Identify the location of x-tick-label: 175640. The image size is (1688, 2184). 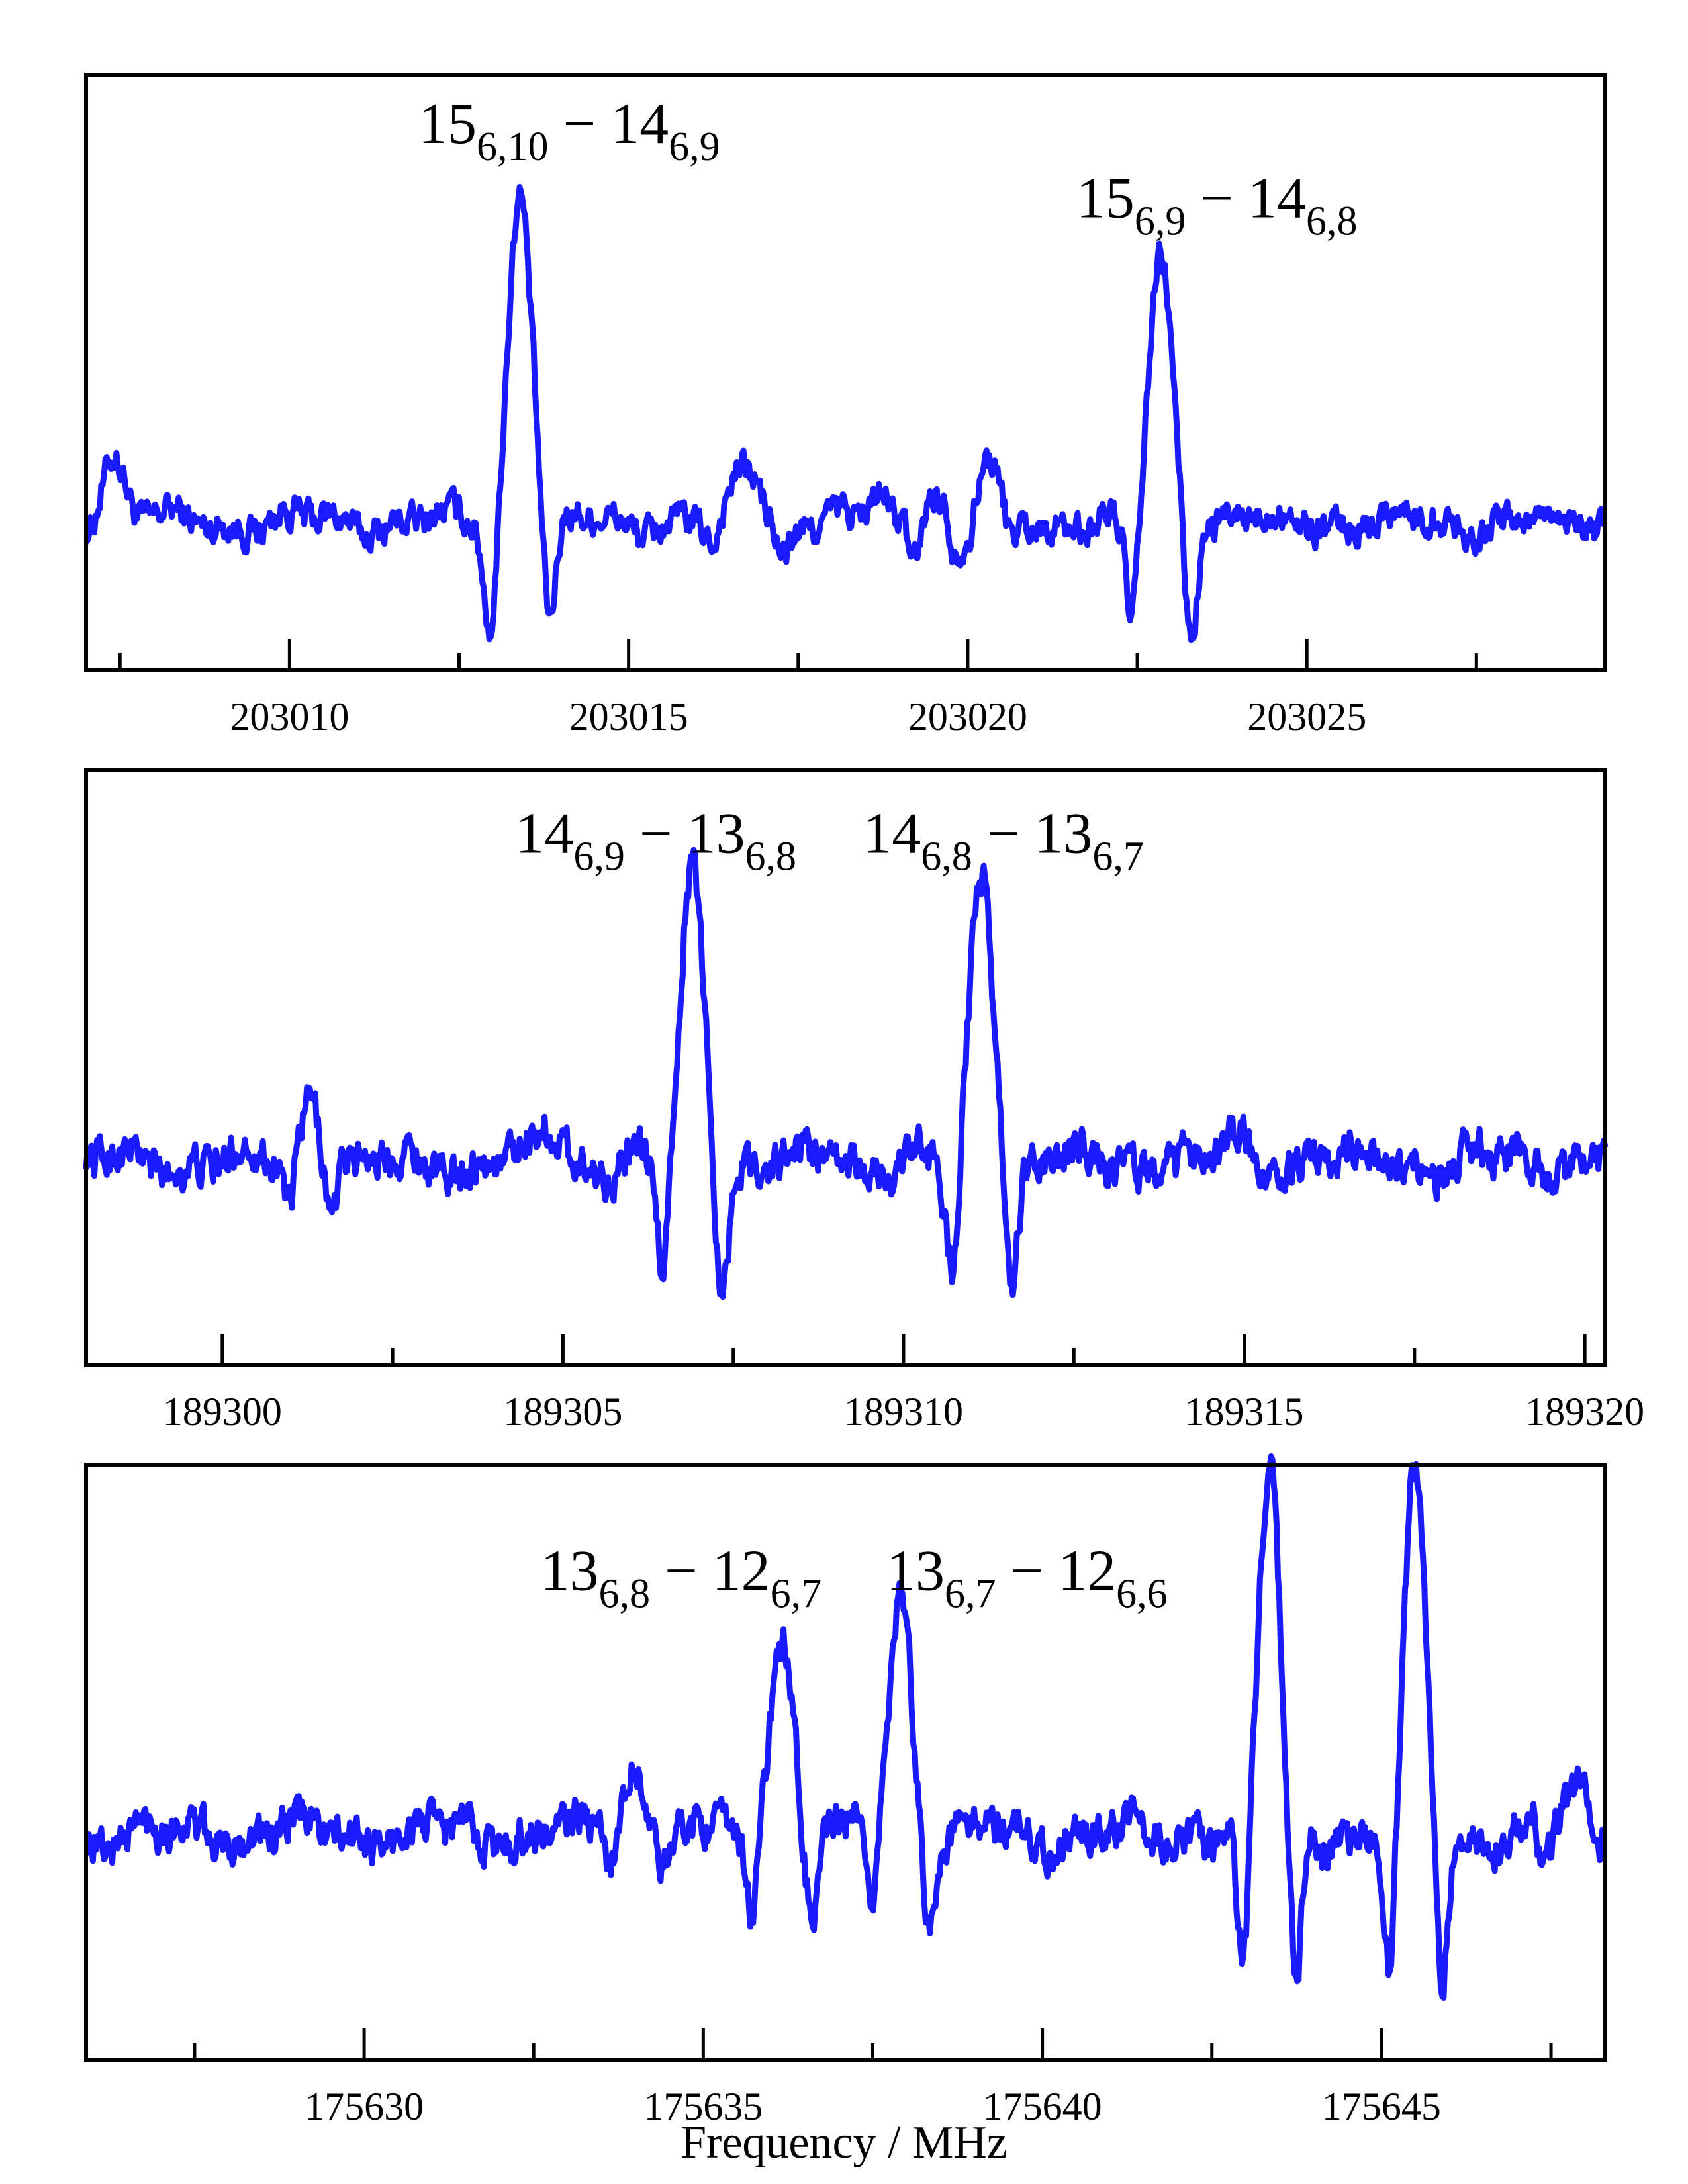
(1042, 2106).